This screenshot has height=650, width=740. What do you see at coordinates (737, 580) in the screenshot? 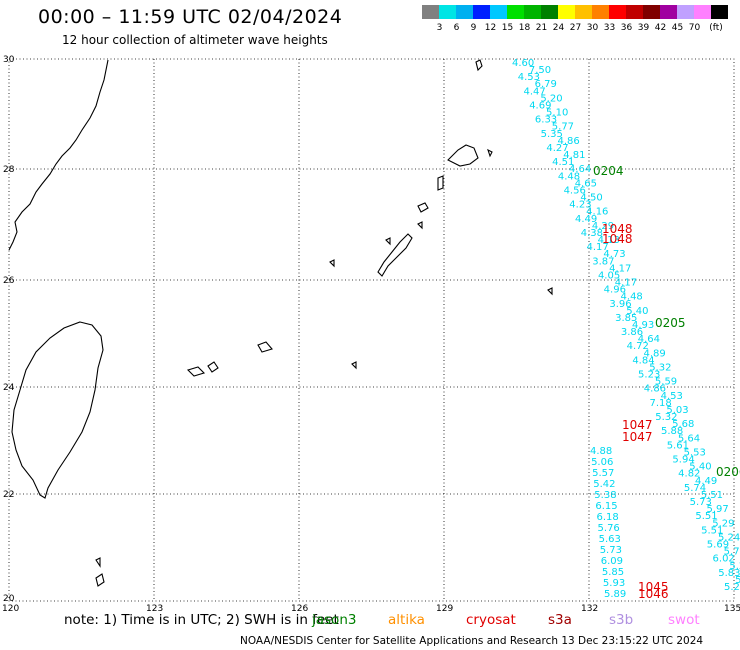
I see `wave-height-value: 5.92` at bounding box center [737, 580].